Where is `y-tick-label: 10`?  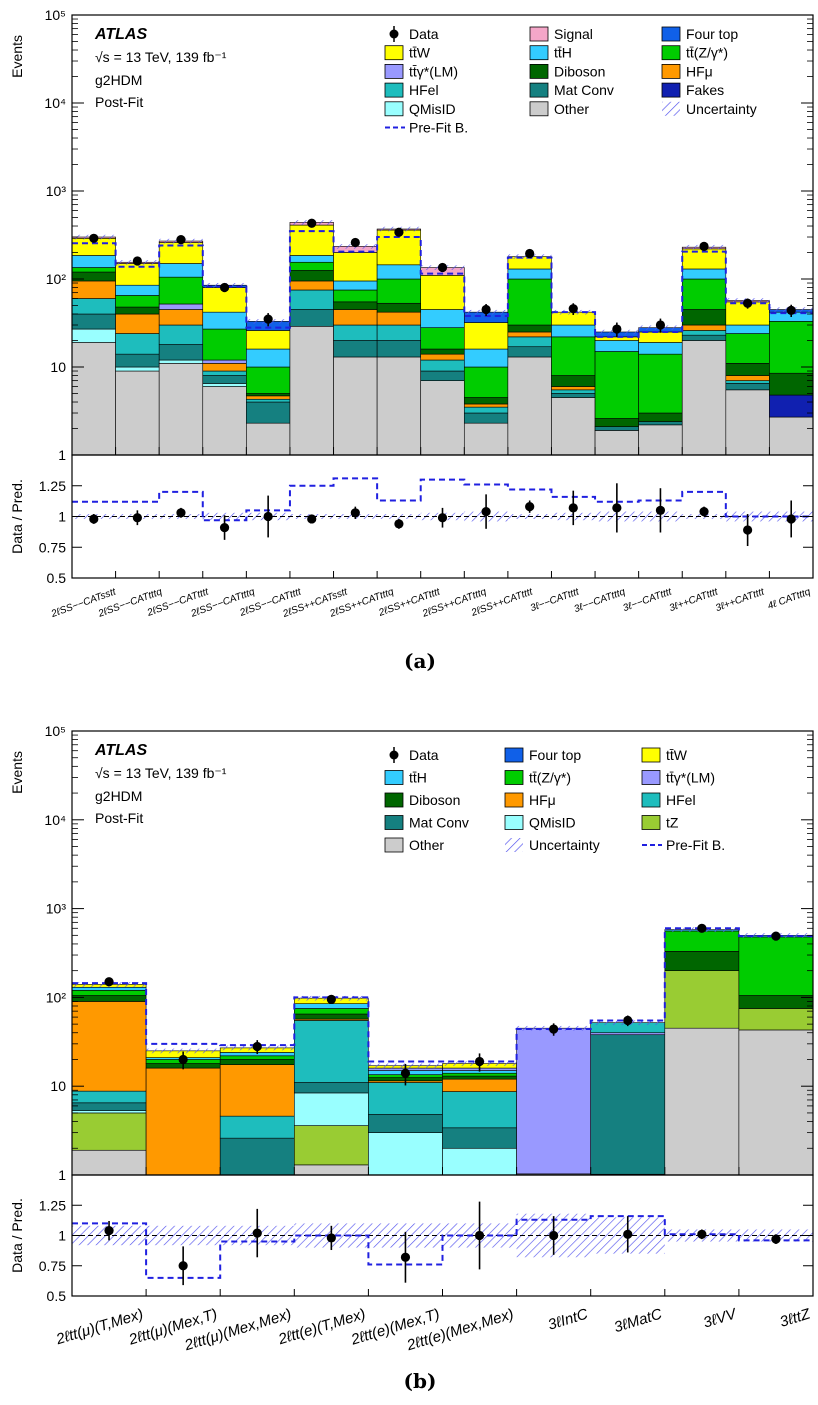 y-tick-label: 10 is located at coordinates (58, 1086).